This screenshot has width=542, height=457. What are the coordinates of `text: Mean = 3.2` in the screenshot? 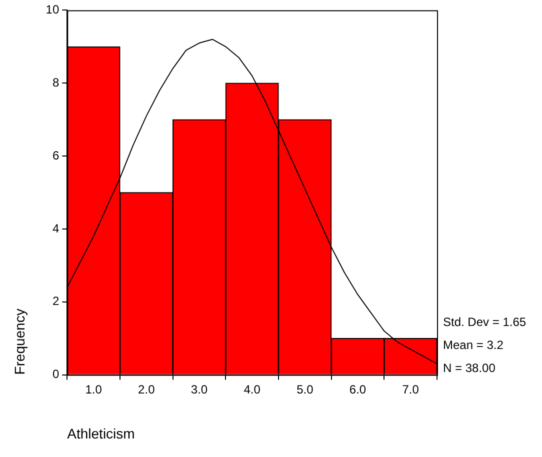 It's located at (473, 345).